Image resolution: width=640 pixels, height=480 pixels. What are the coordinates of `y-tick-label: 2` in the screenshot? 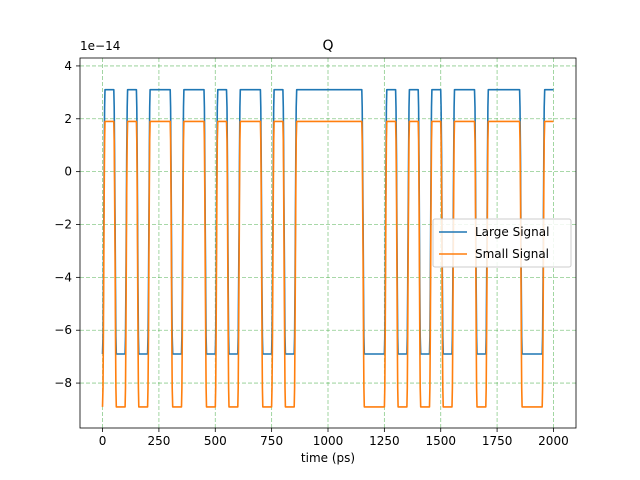 It's located at (68, 119).